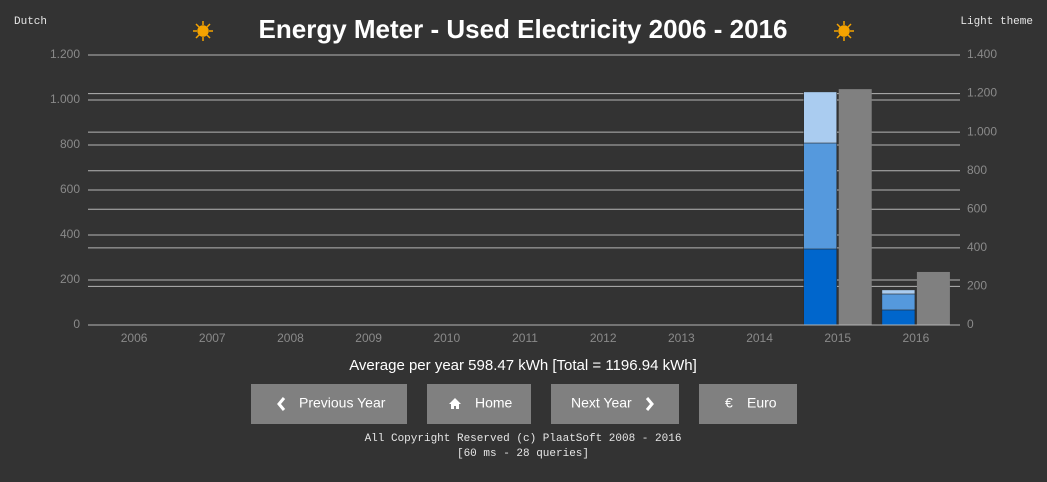 The width and height of the screenshot is (1047, 482). What do you see at coordinates (729, 403) in the screenshot?
I see `button-icon: €` at bounding box center [729, 403].